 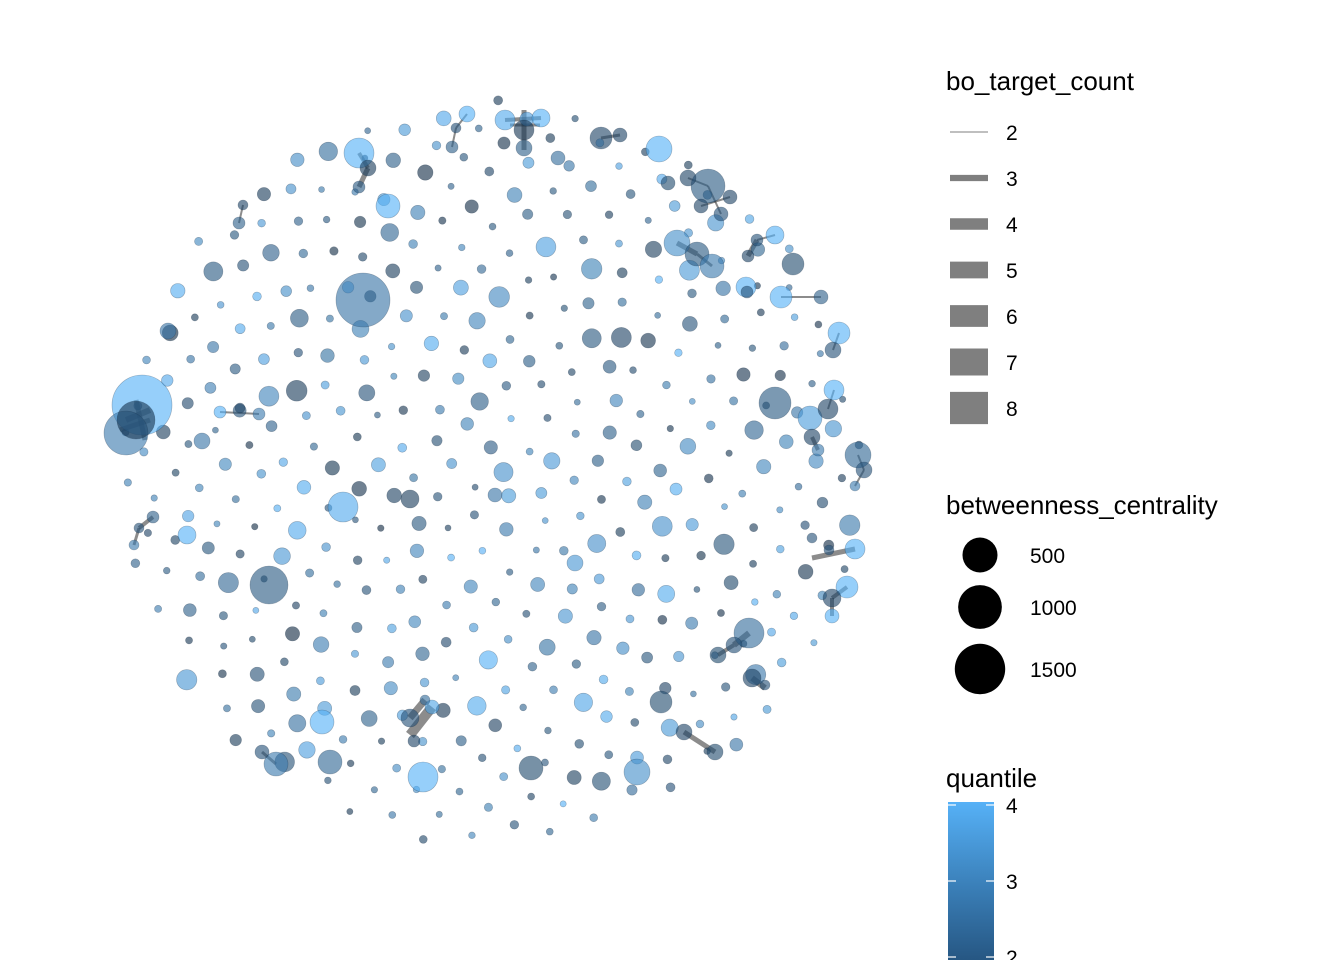 What do you see at coordinates (1012, 806) in the screenshot?
I see `colorbar-tick-label: 4` at bounding box center [1012, 806].